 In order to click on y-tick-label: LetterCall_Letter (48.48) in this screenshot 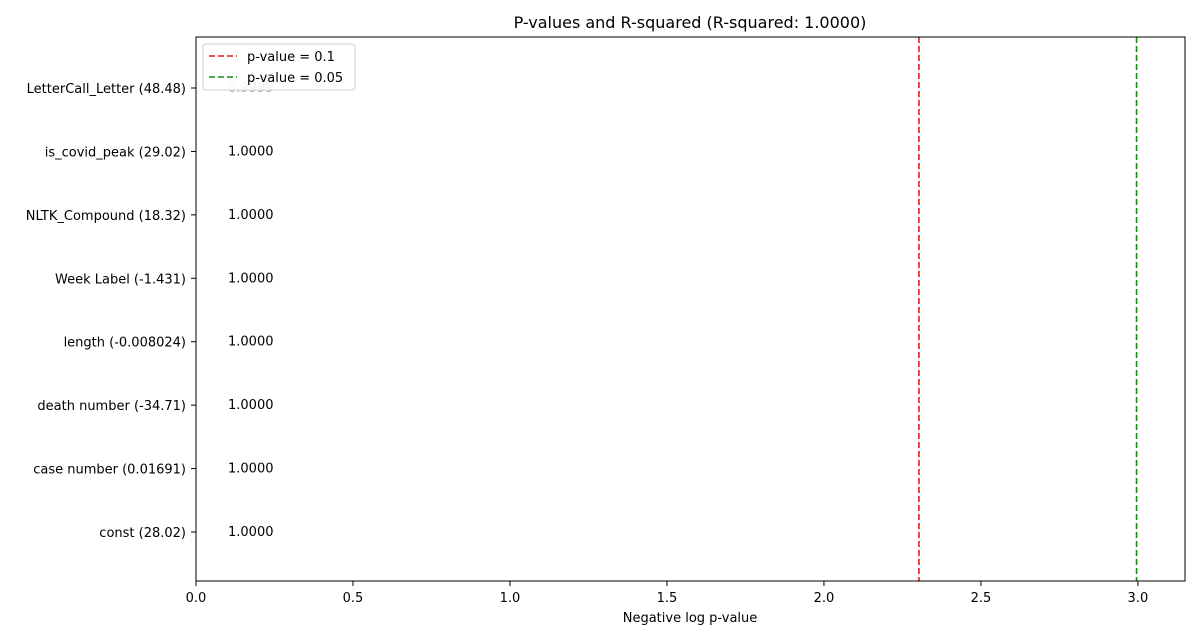, I will do `click(106, 89)`.